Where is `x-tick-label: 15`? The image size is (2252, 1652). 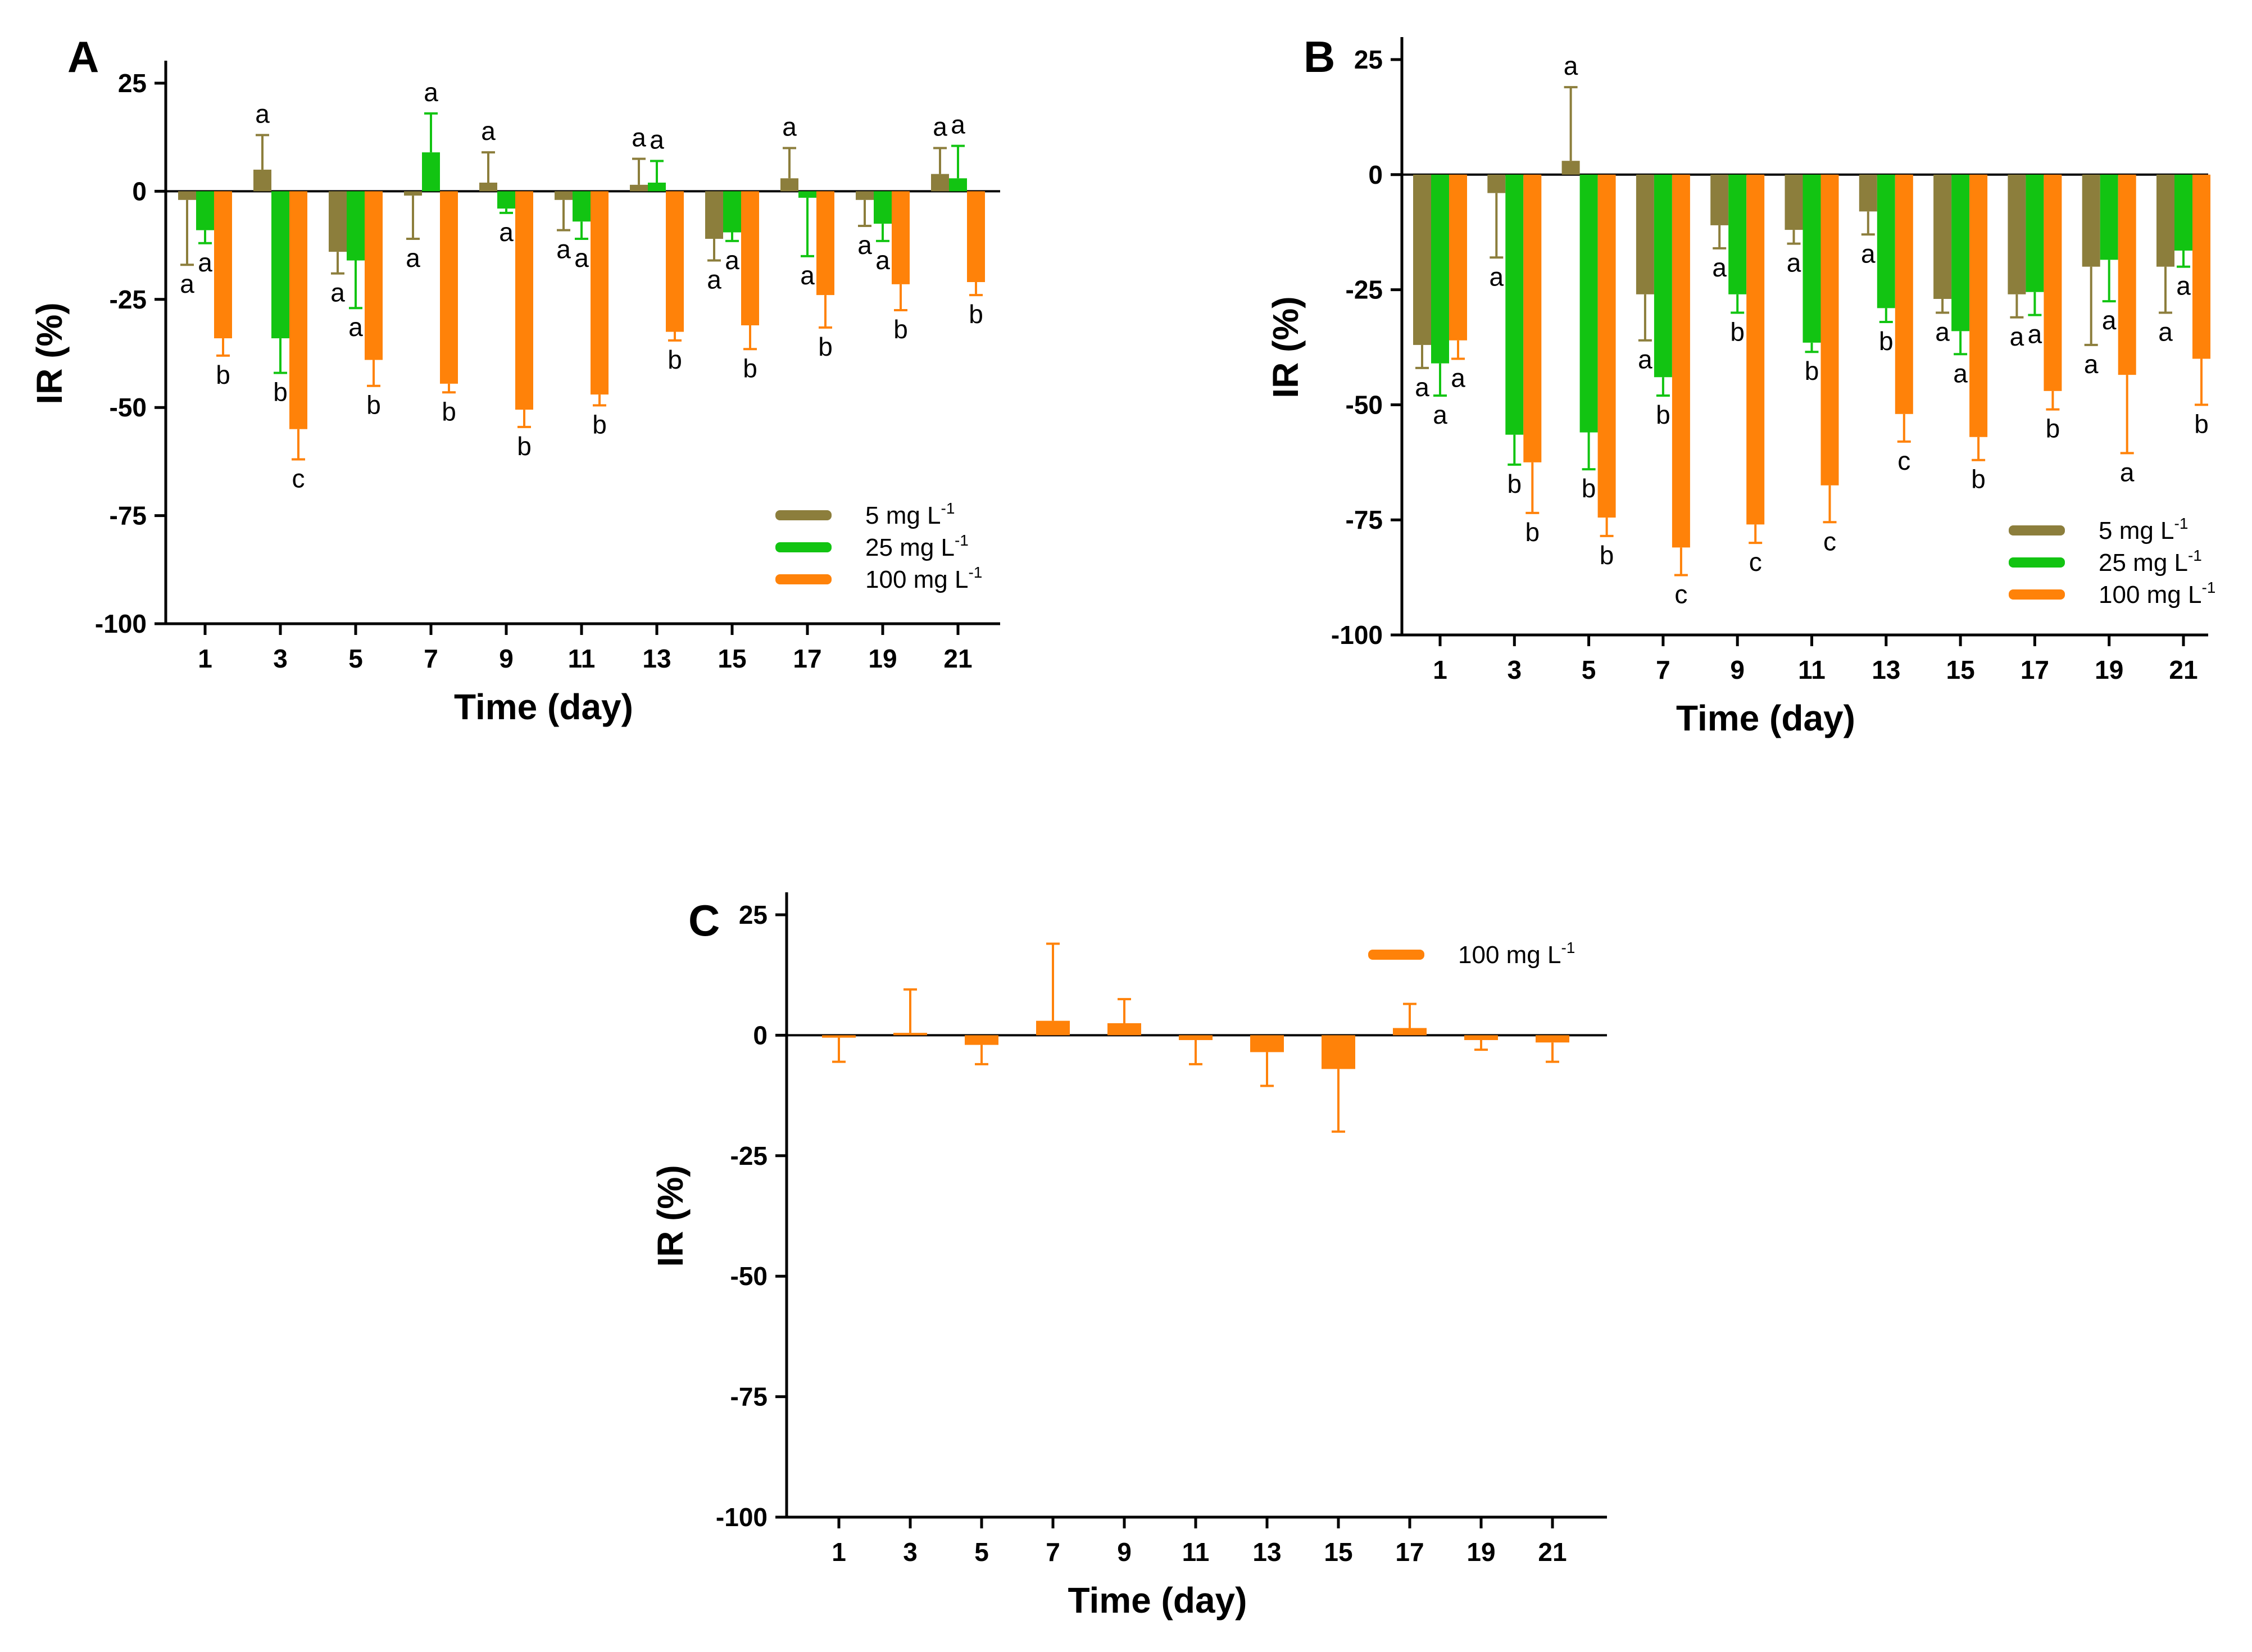 x-tick-label: 15 is located at coordinates (1338, 1552).